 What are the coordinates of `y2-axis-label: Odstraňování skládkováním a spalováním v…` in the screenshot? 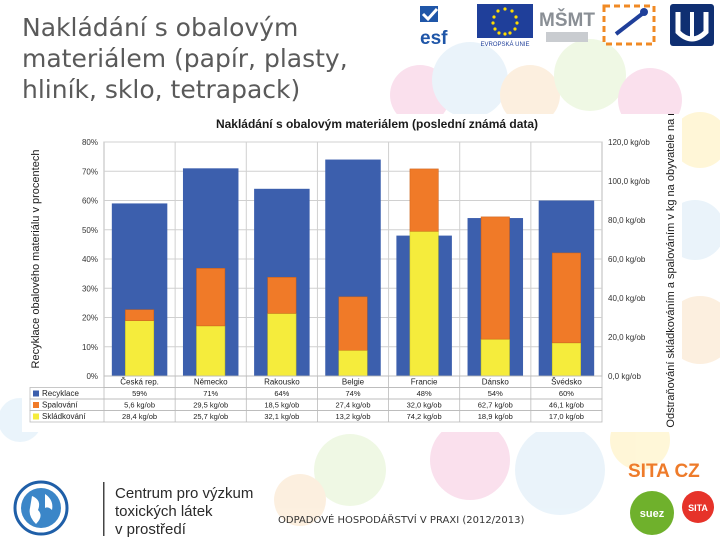 It's located at (671, 271).